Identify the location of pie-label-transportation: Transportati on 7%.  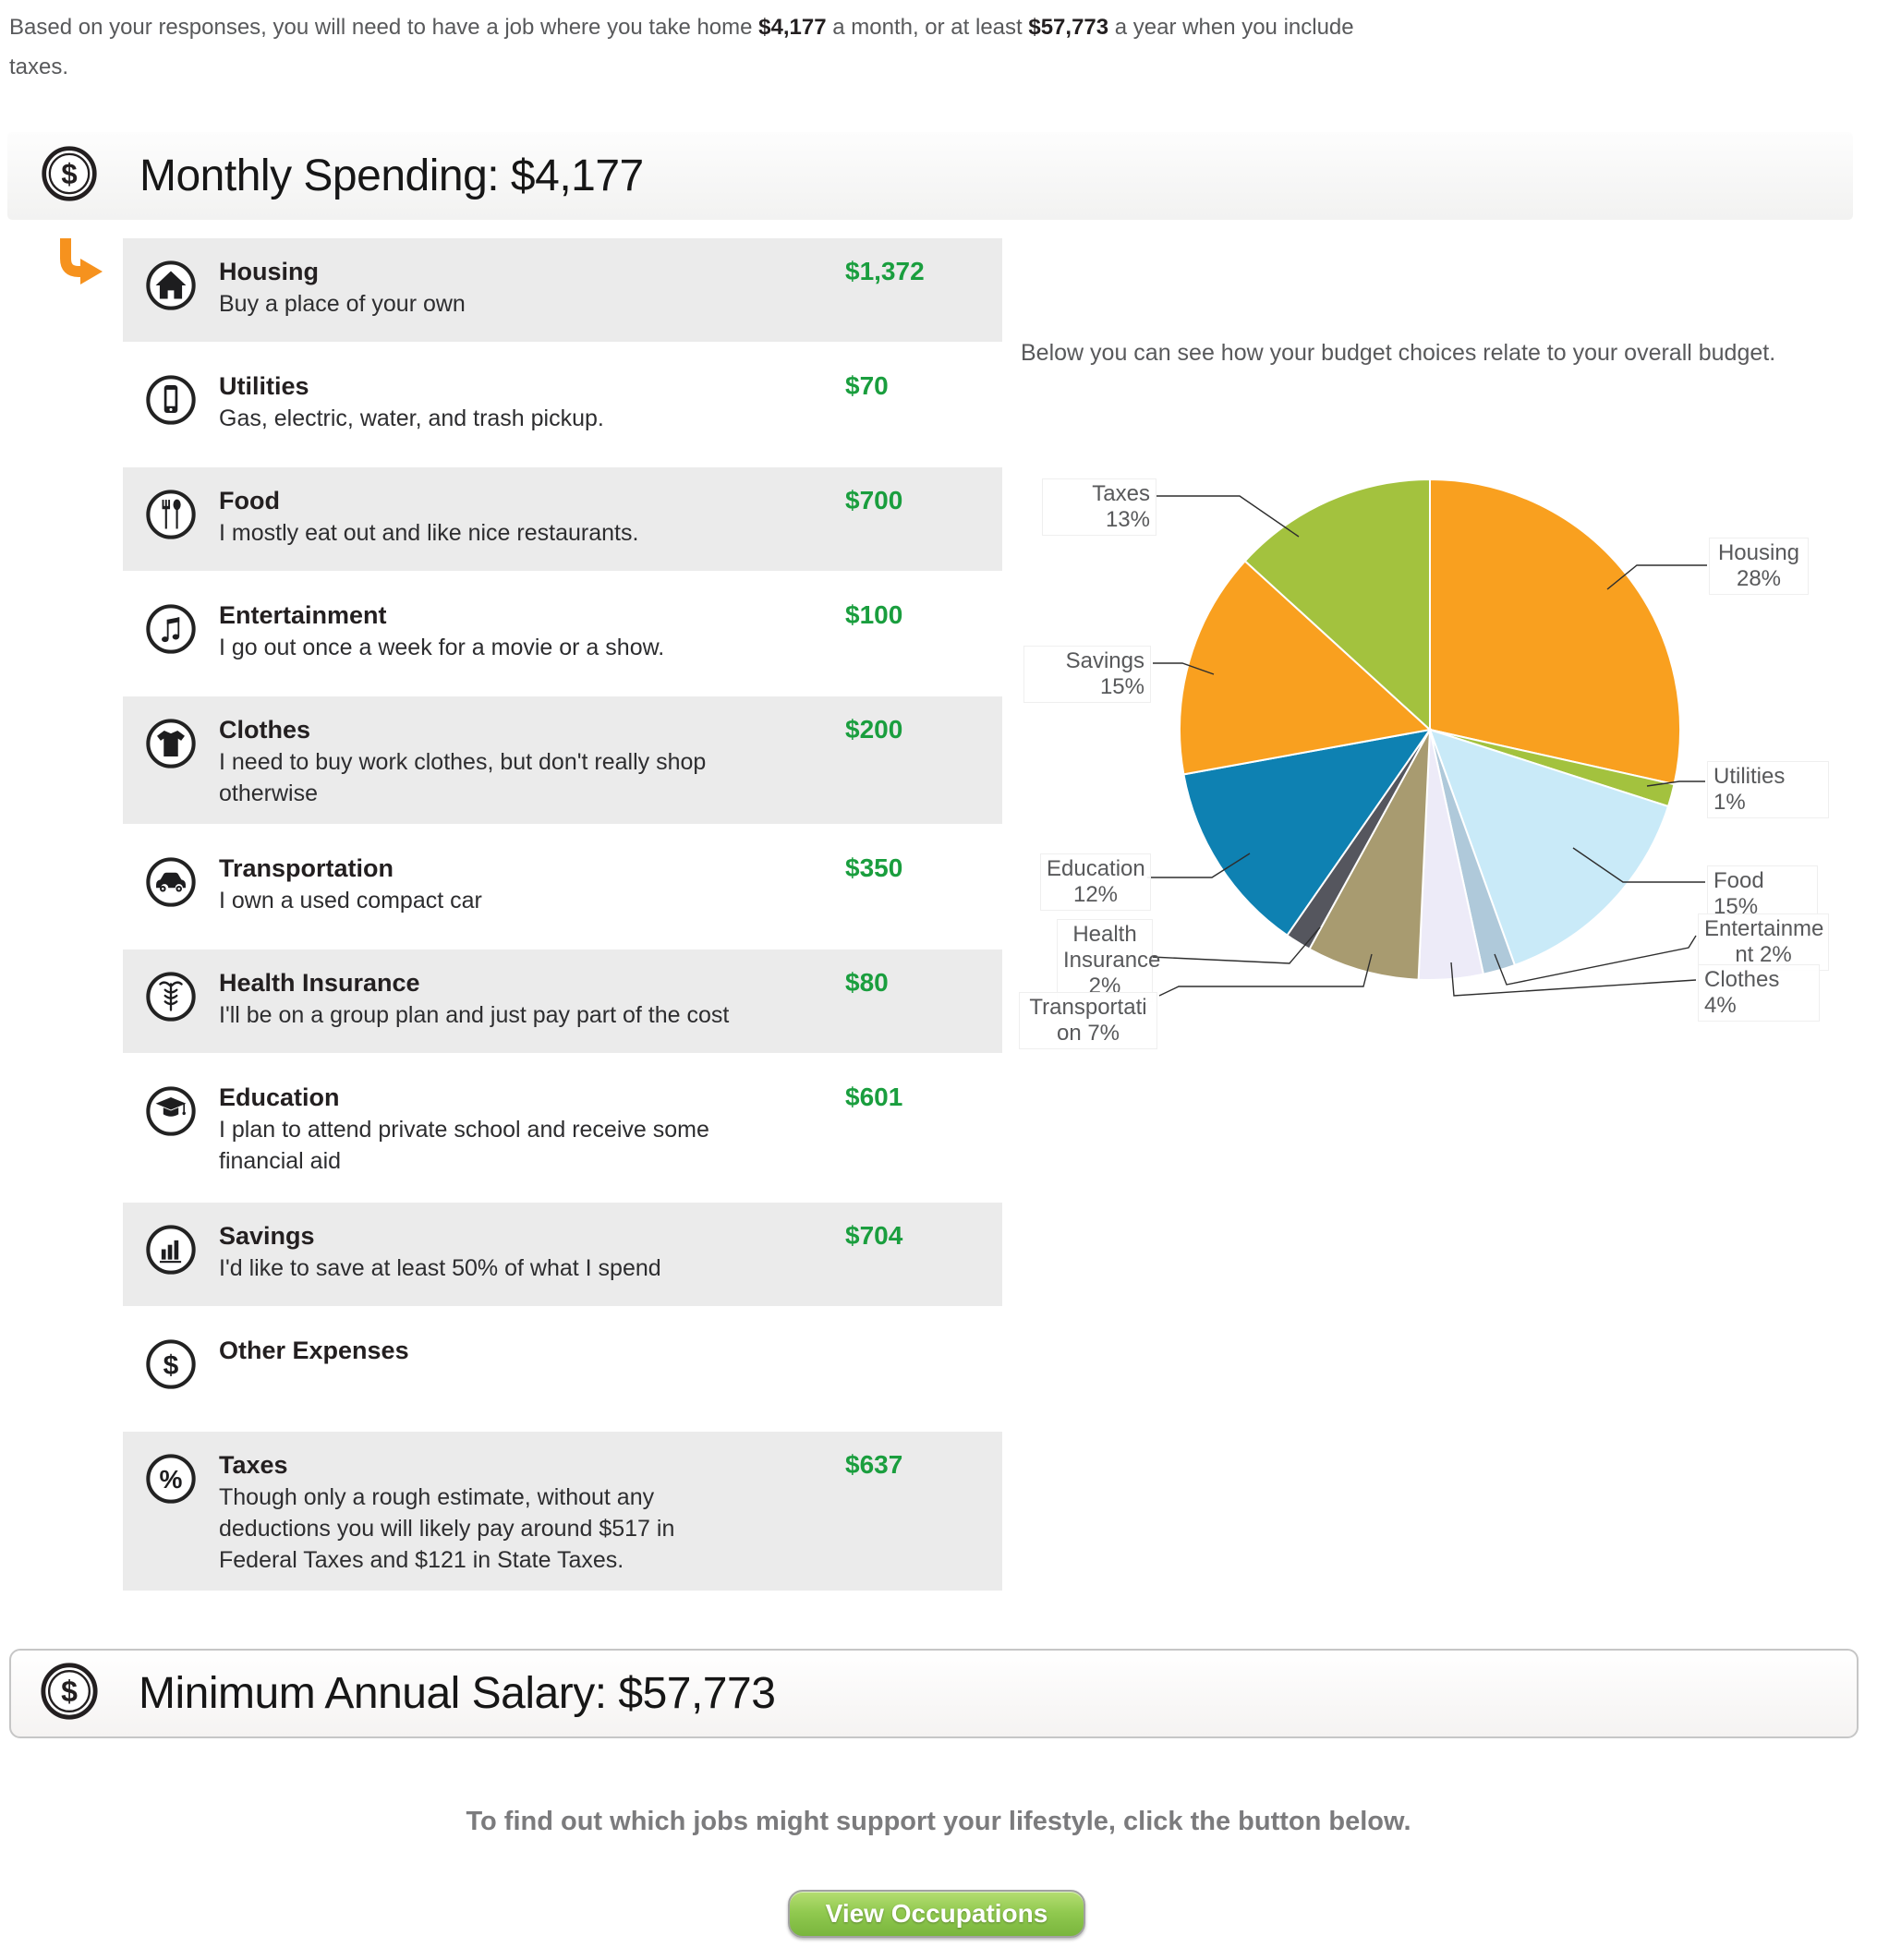
(1088, 1020).